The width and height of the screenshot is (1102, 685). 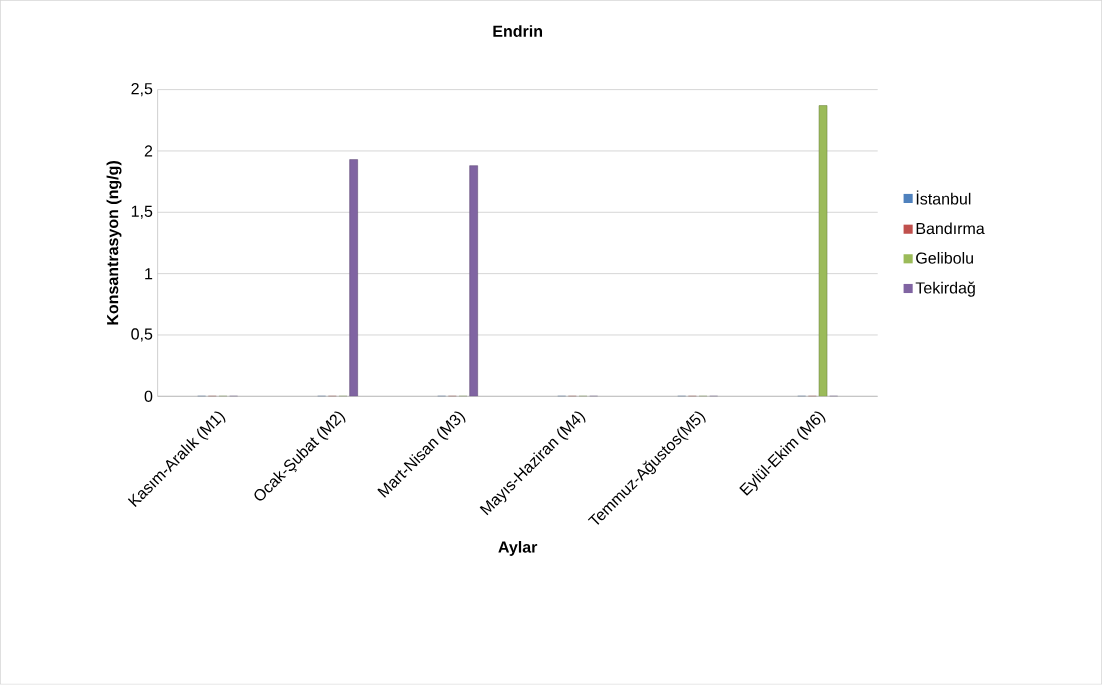 I want to click on chart-title: Endrin, so click(x=518, y=31).